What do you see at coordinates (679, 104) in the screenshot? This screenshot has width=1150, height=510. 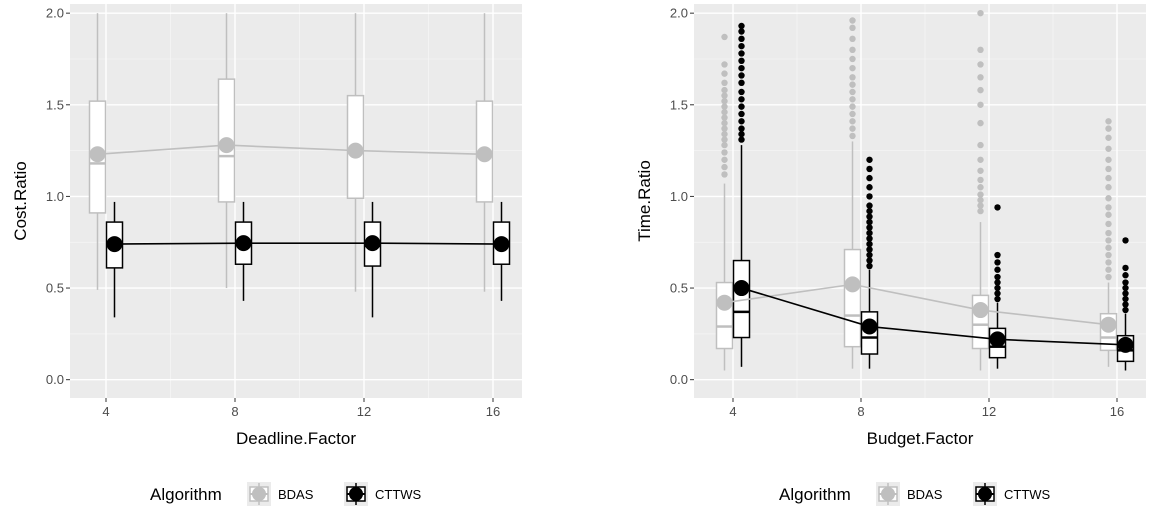 I see `y-tick-label: 1.5` at bounding box center [679, 104].